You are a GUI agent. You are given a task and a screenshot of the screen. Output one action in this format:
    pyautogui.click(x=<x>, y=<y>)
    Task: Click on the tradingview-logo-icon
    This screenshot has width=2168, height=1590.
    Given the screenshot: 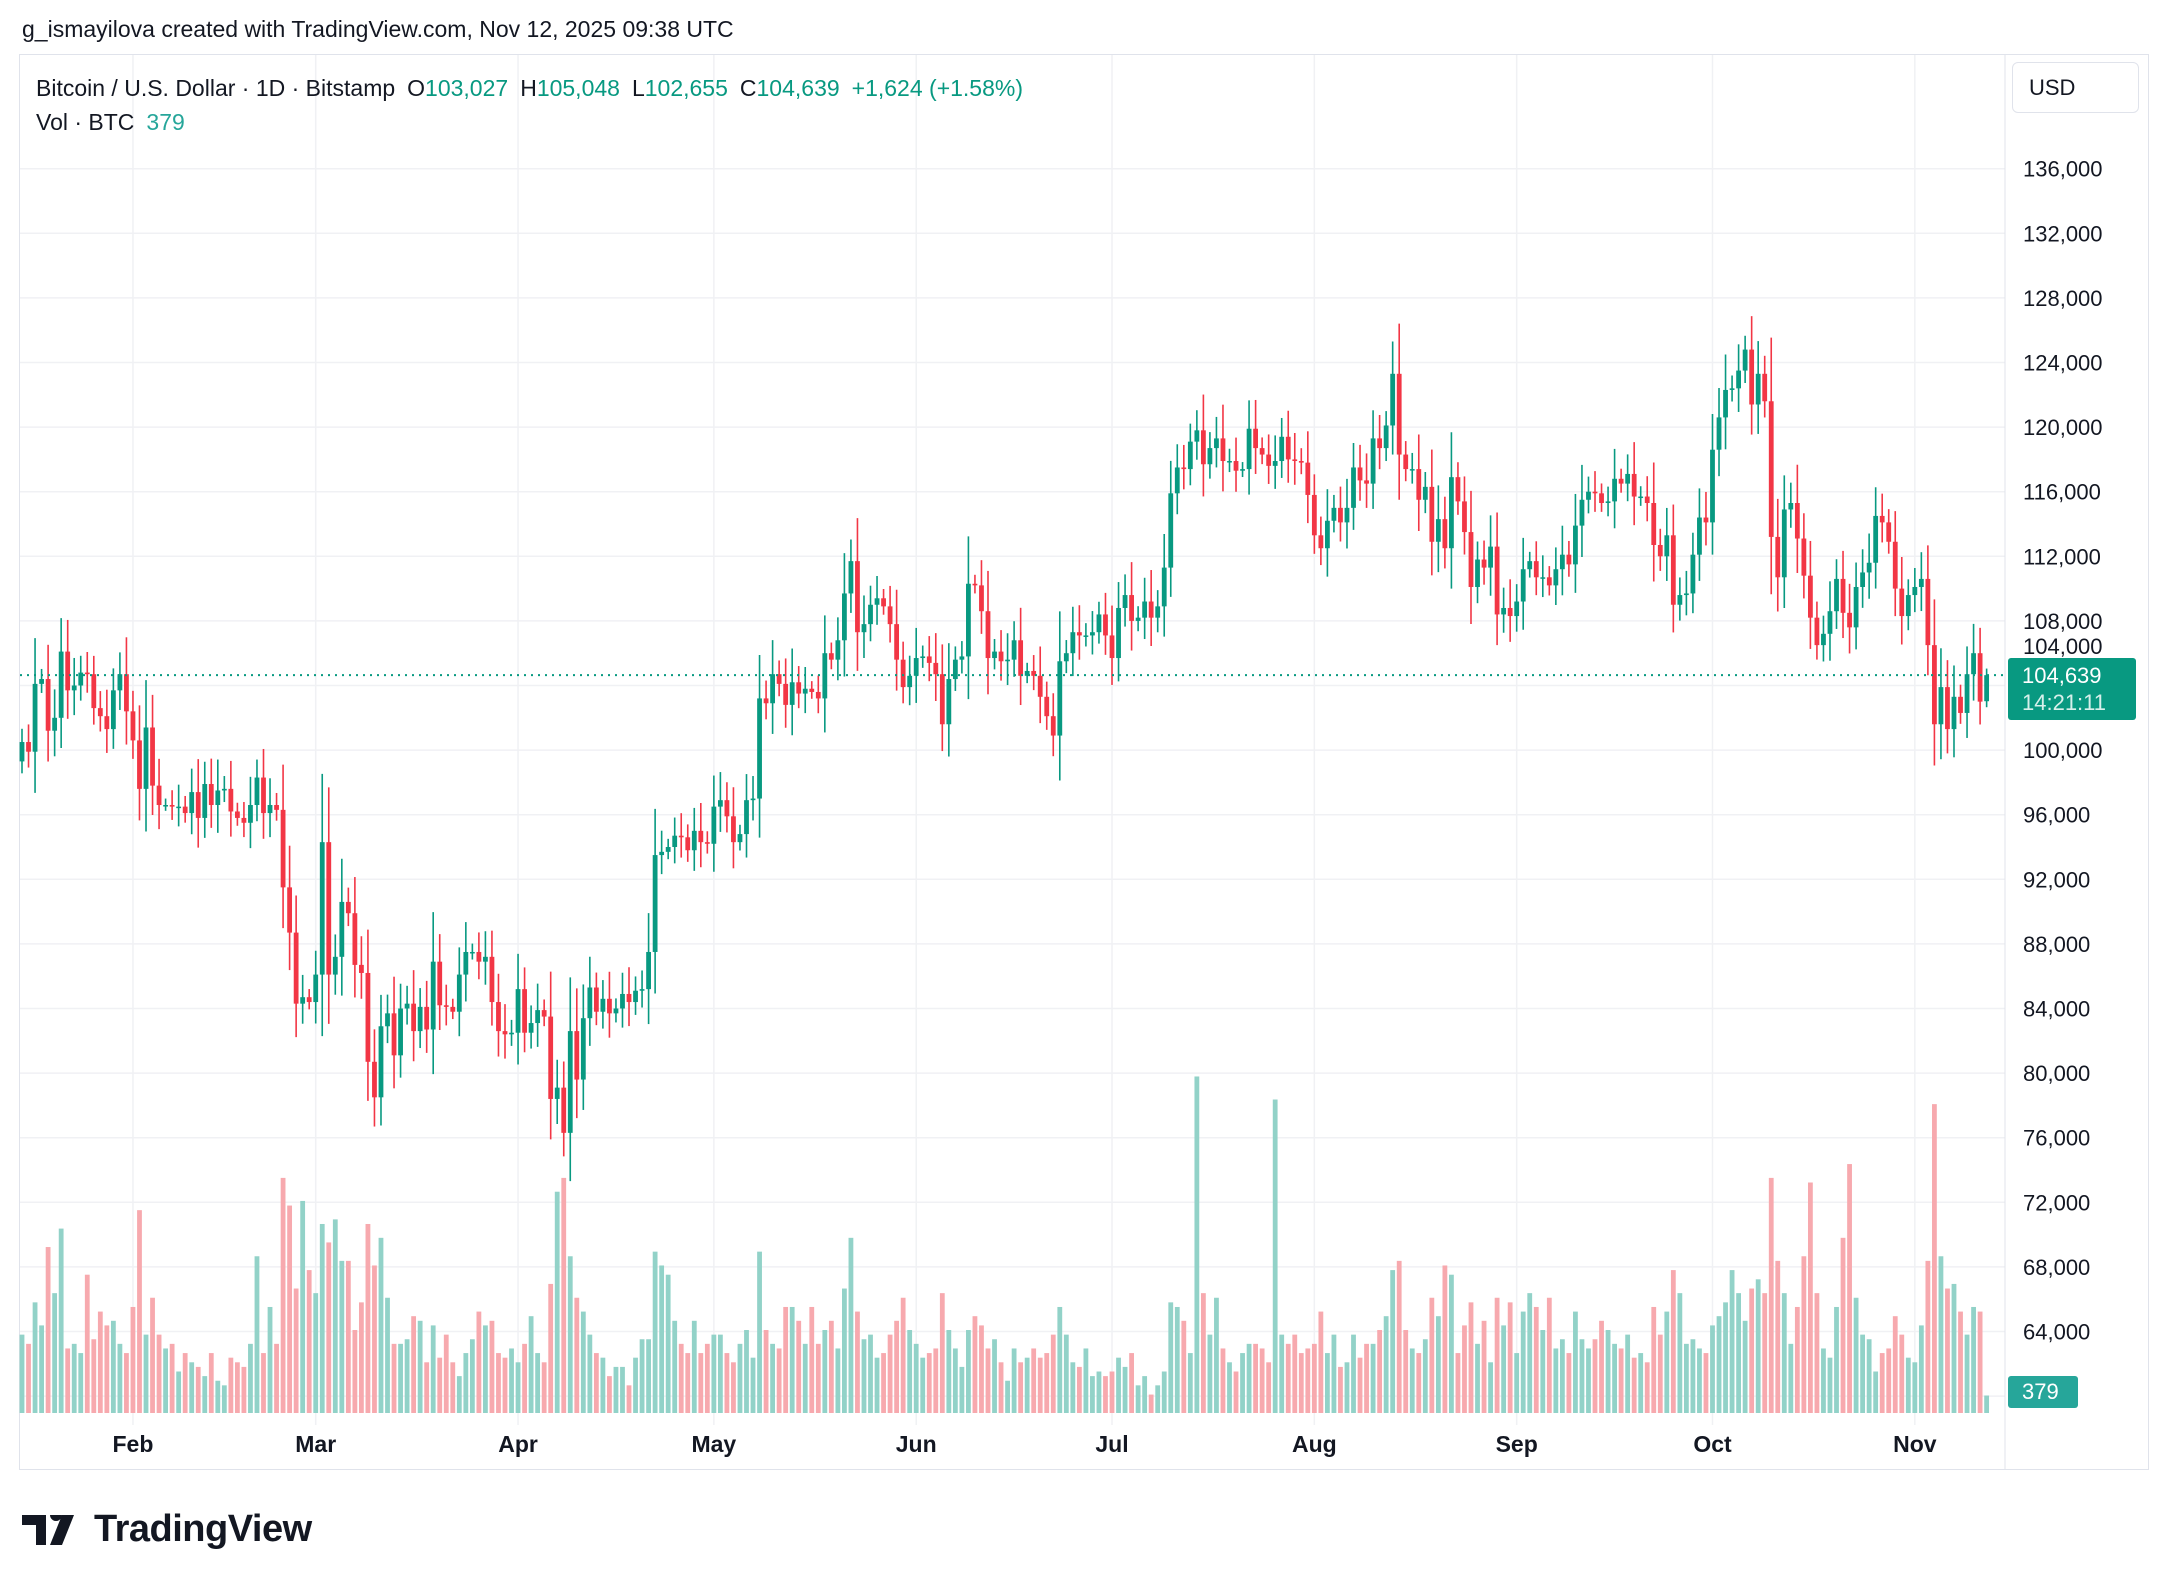 What is the action you would take?
    pyautogui.click(x=48, y=1529)
    